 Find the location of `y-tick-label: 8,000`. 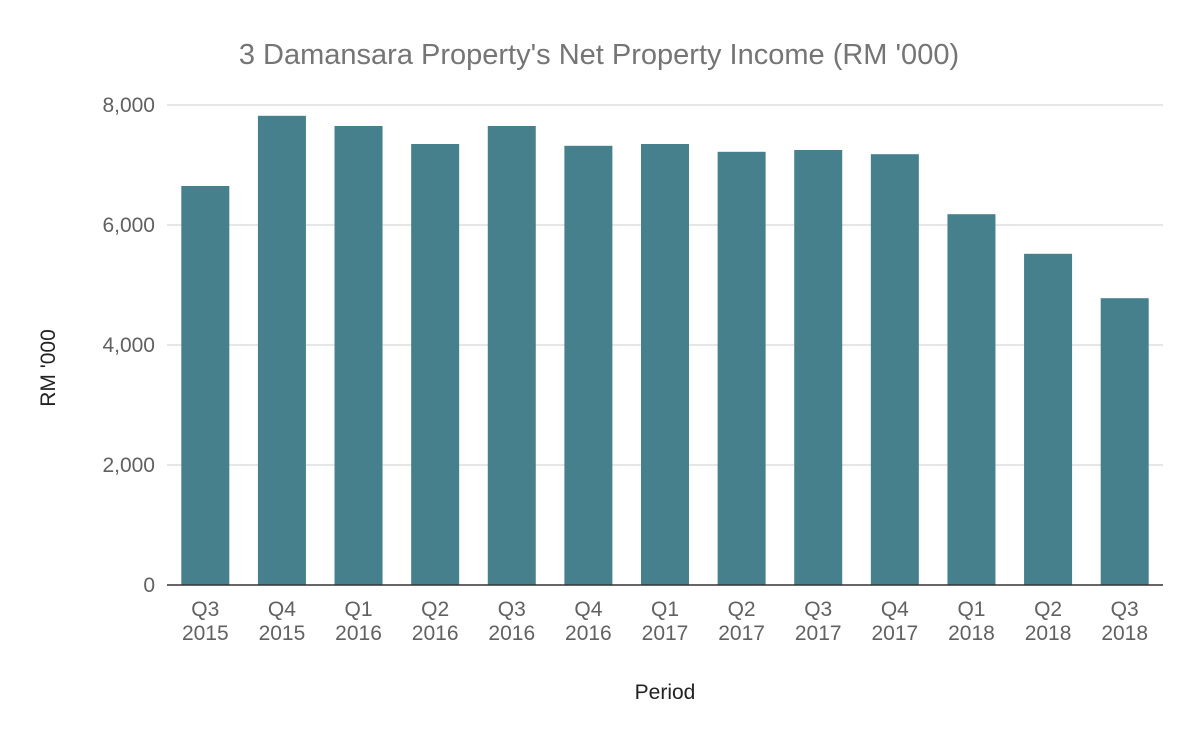

y-tick-label: 8,000 is located at coordinates (128, 105).